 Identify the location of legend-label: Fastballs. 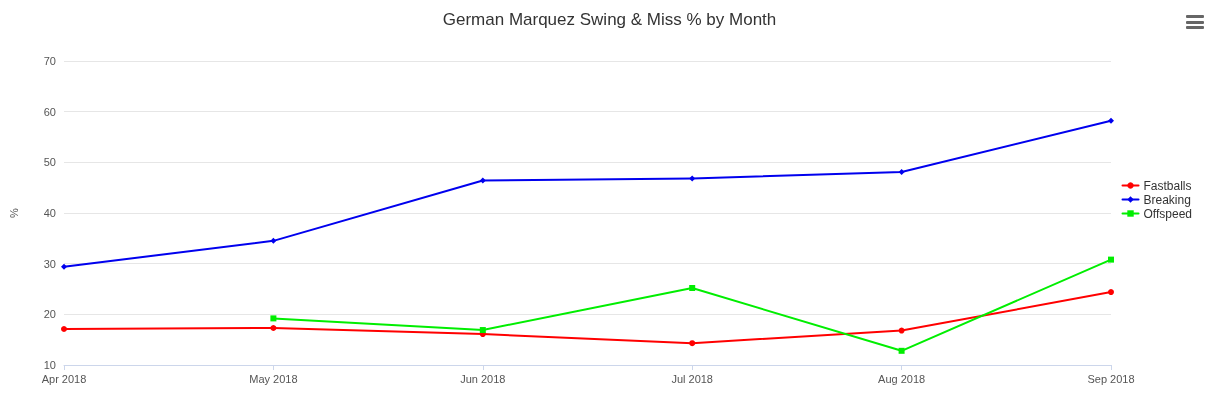
(1167, 185).